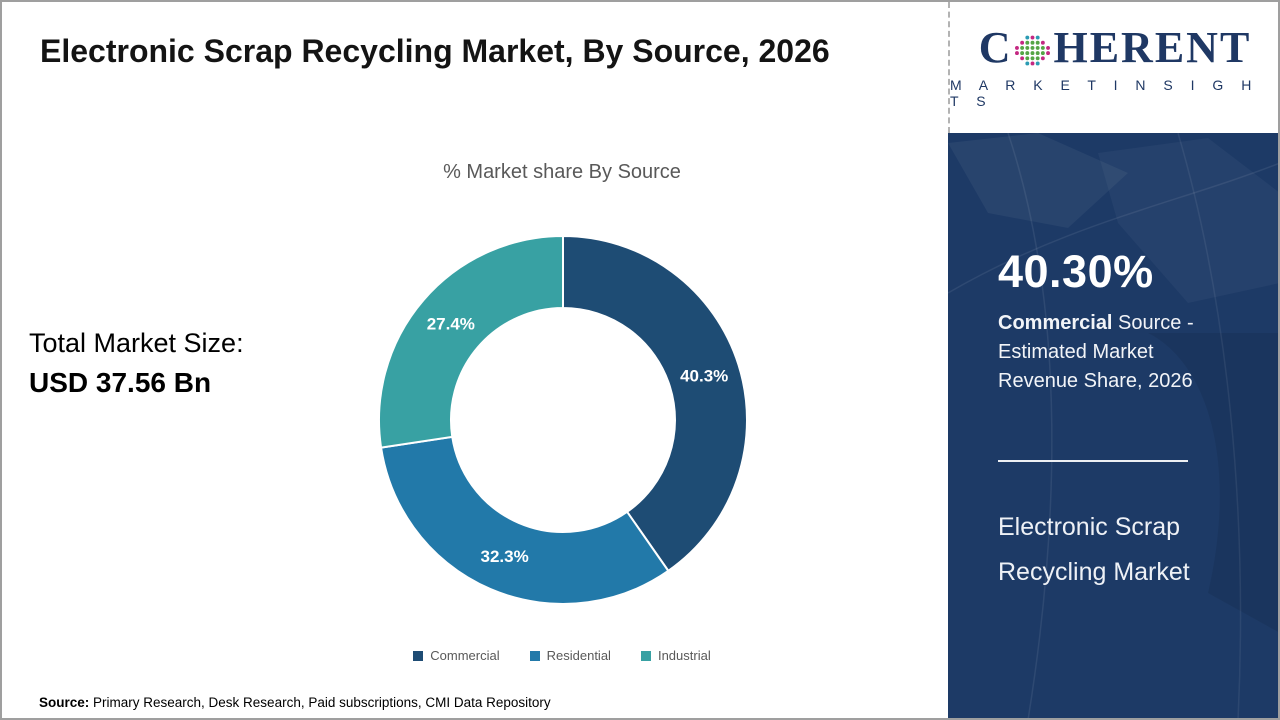 The image size is (1280, 720). What do you see at coordinates (136, 364) in the screenshot?
I see `total-market-block: Total Market Size: USD 37.56 Bn` at bounding box center [136, 364].